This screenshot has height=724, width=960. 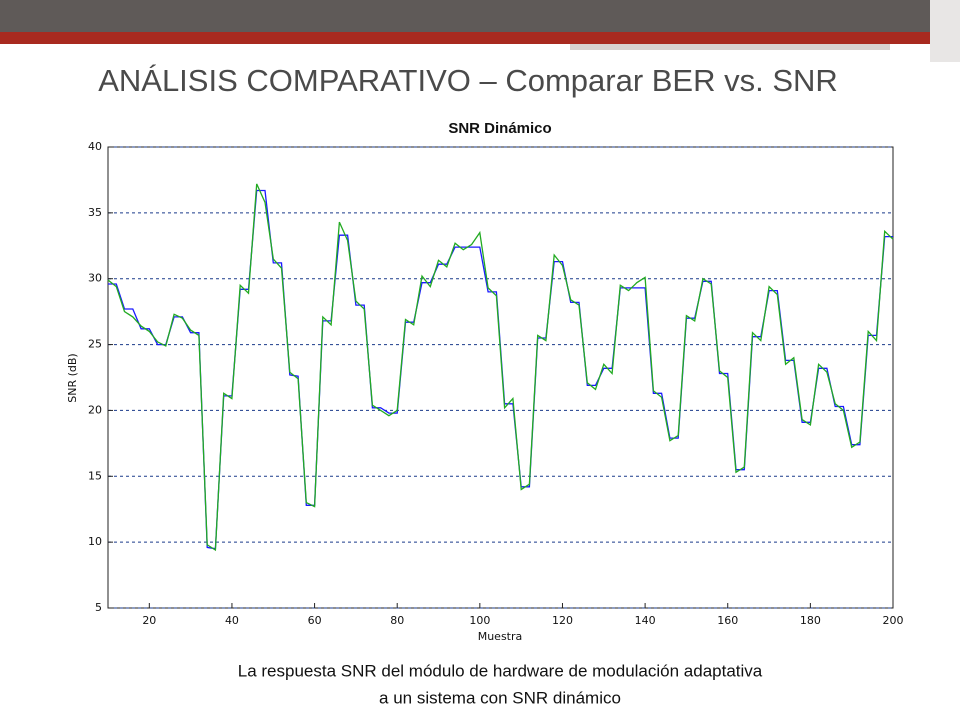 I want to click on x-tick-label: 180, so click(x=810, y=620).